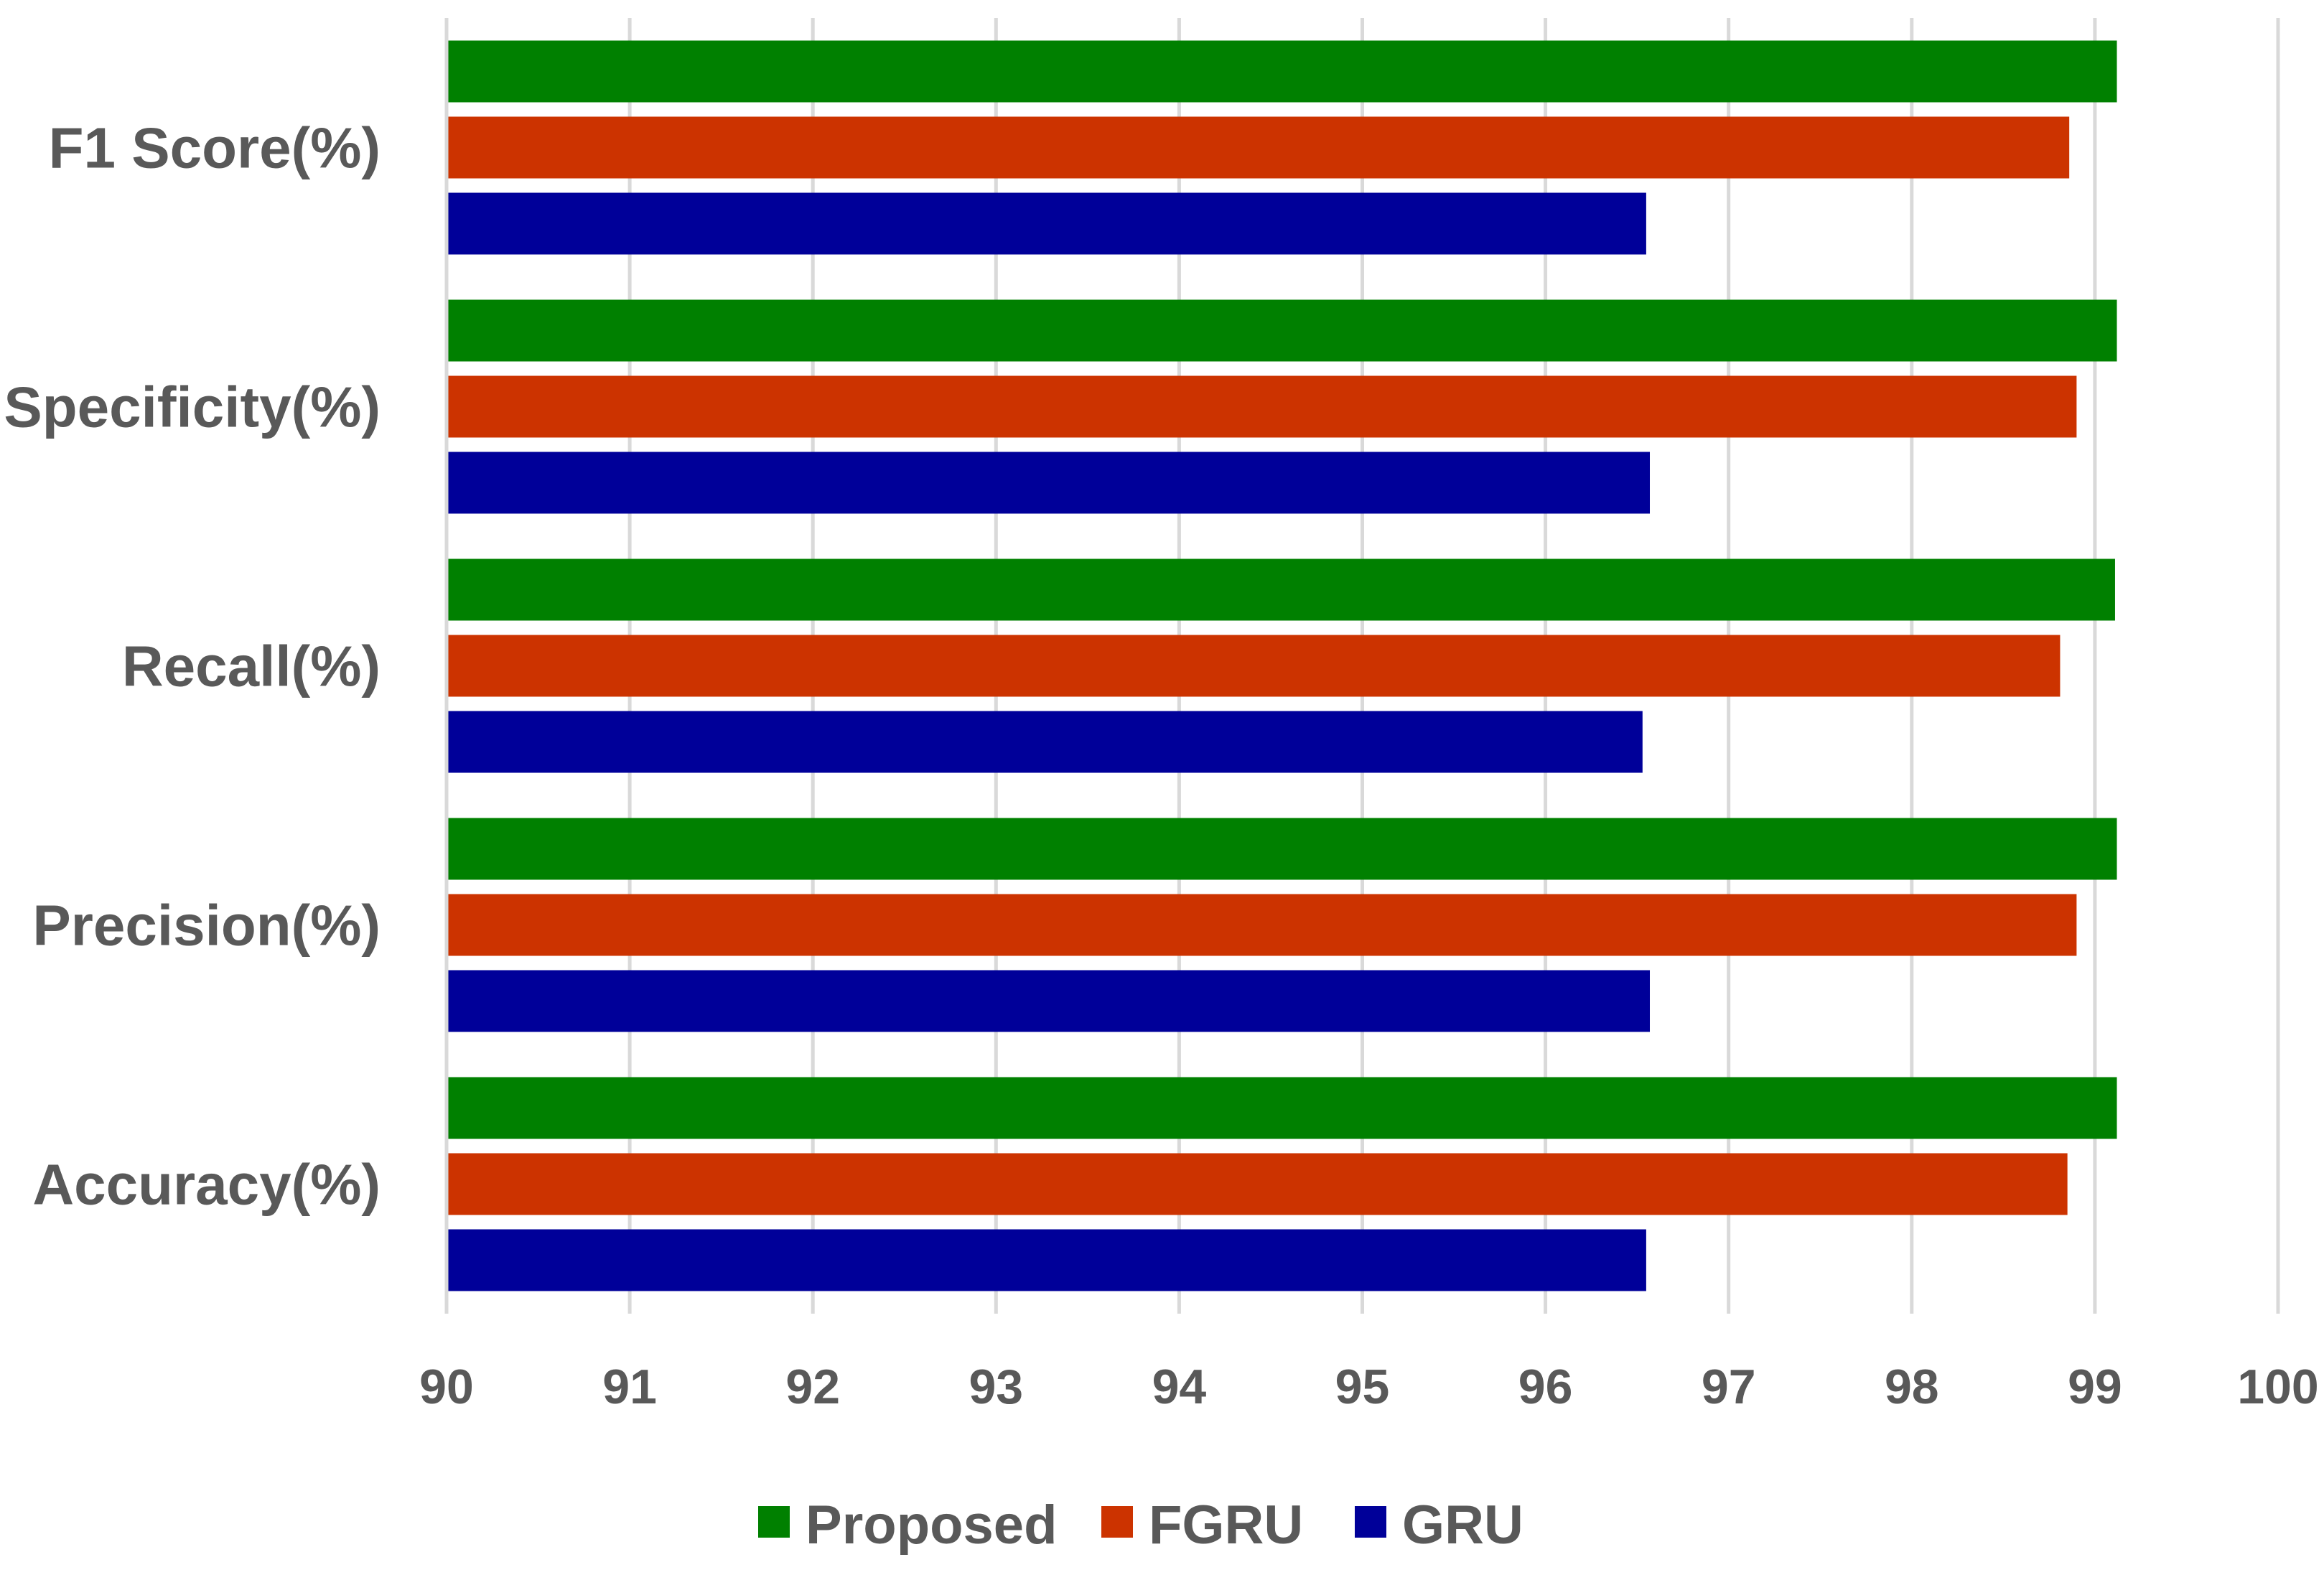 The image size is (2324, 1580). Describe the element at coordinates (1370, 1522) in the screenshot. I see `legend-swatch-gru` at that location.